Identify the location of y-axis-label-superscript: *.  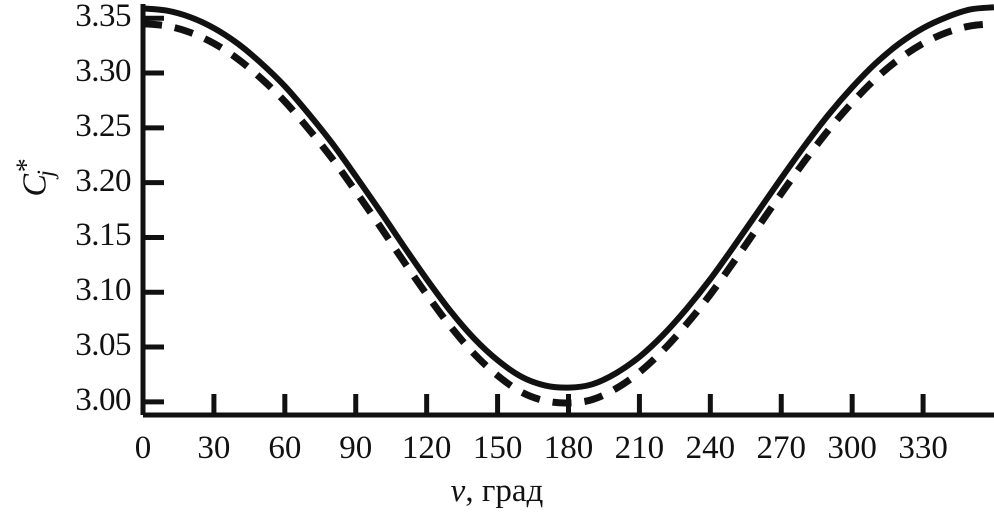
(27, 165).